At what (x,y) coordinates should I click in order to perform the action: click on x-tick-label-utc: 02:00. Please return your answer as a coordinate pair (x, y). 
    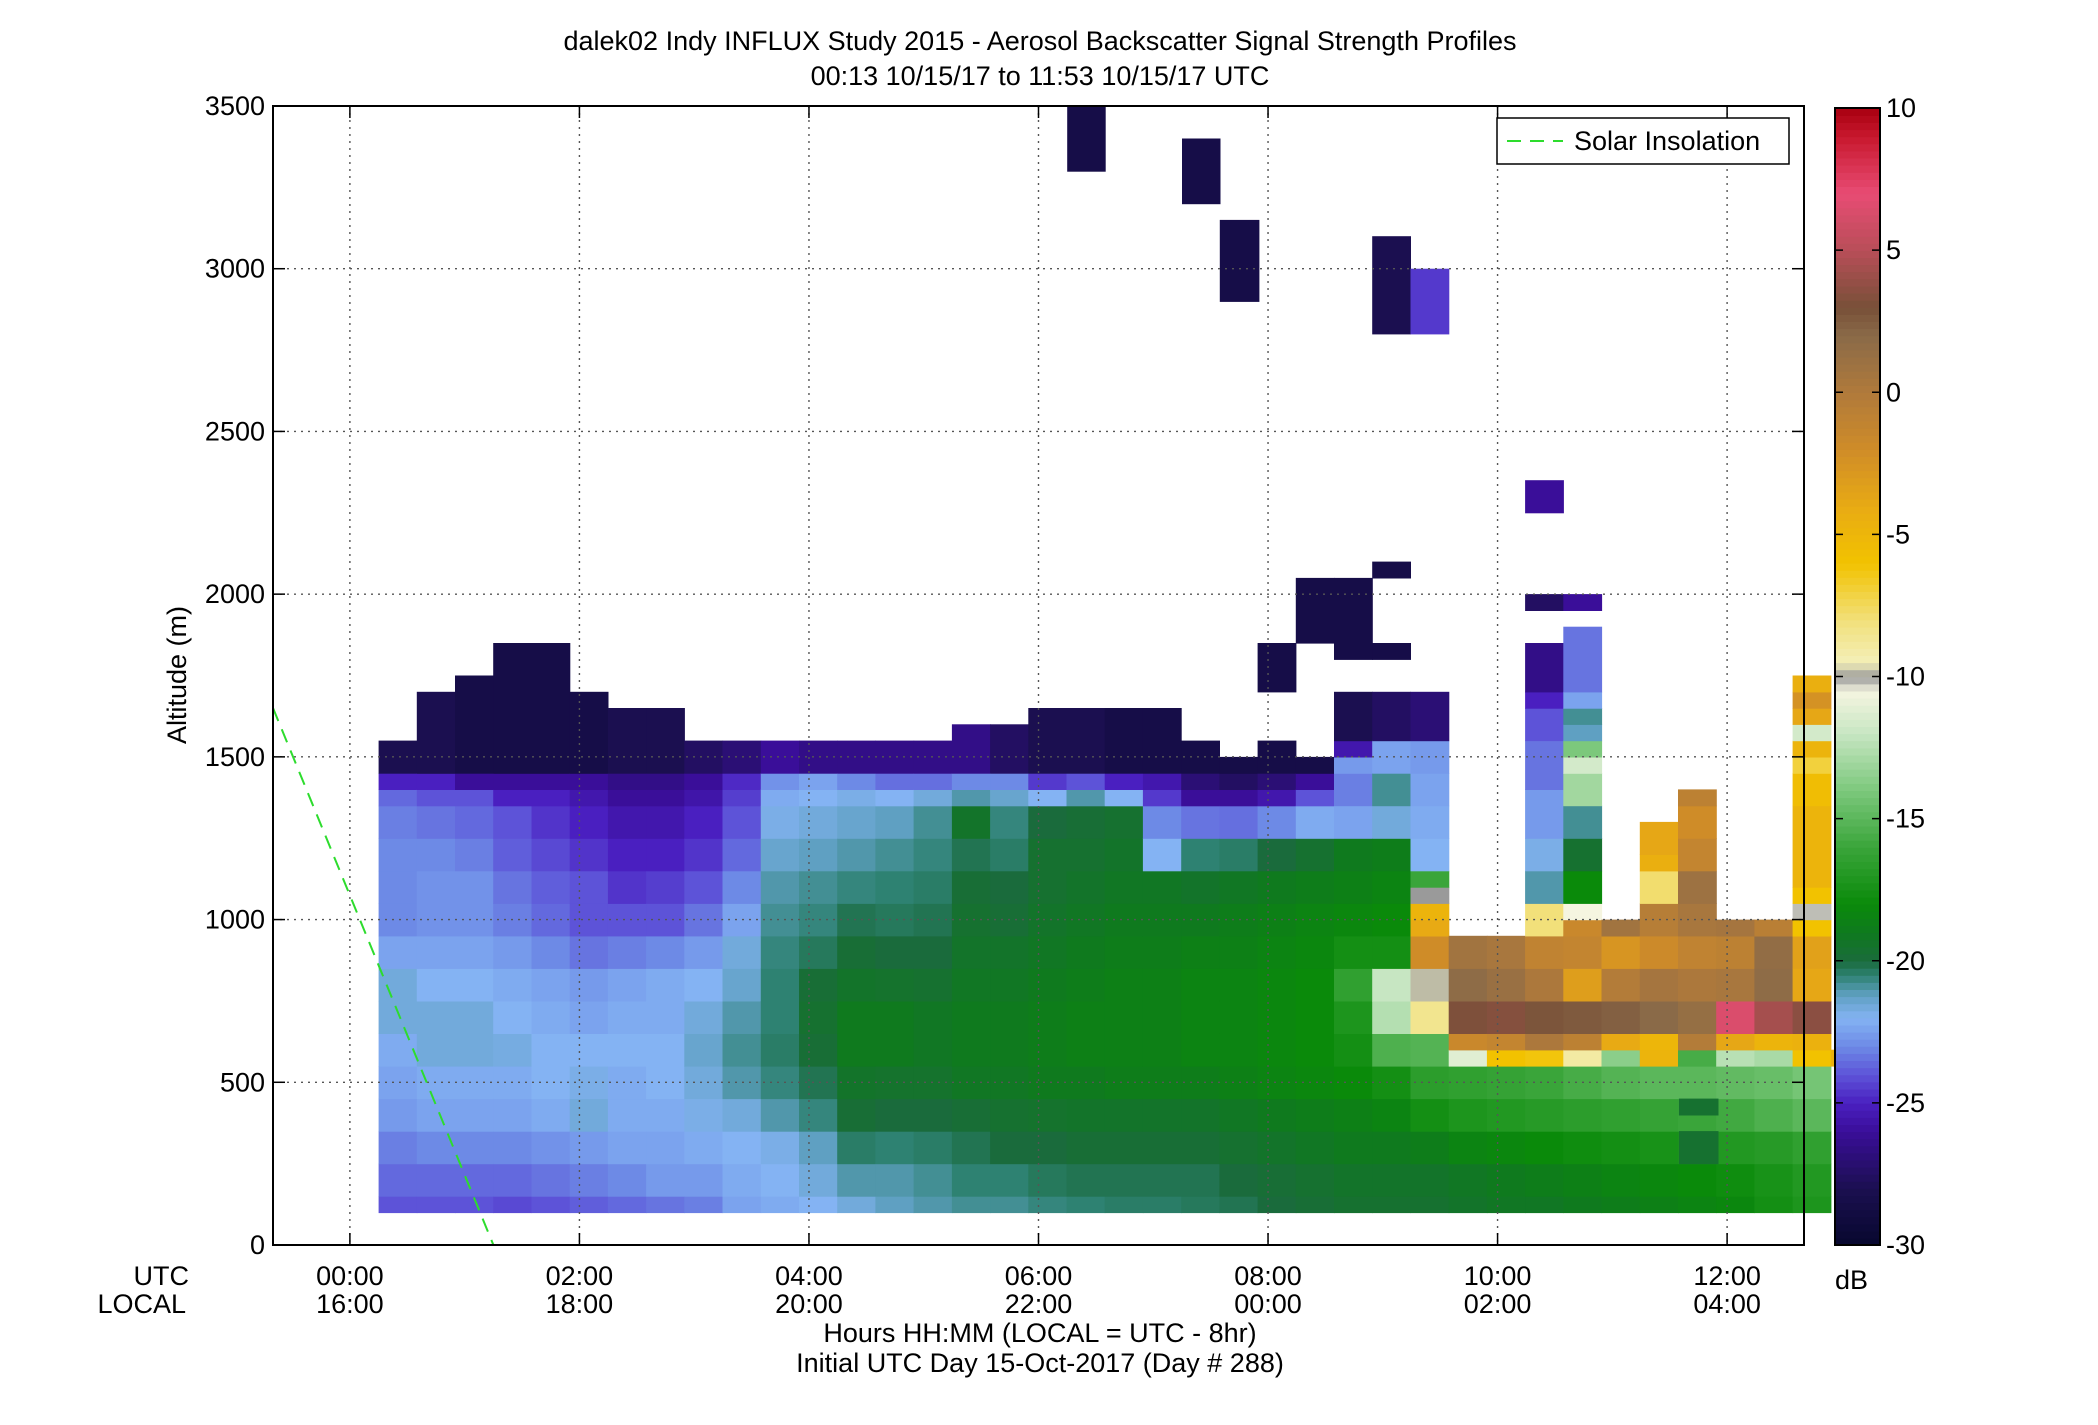
    Looking at the image, I should click on (580, 1276).